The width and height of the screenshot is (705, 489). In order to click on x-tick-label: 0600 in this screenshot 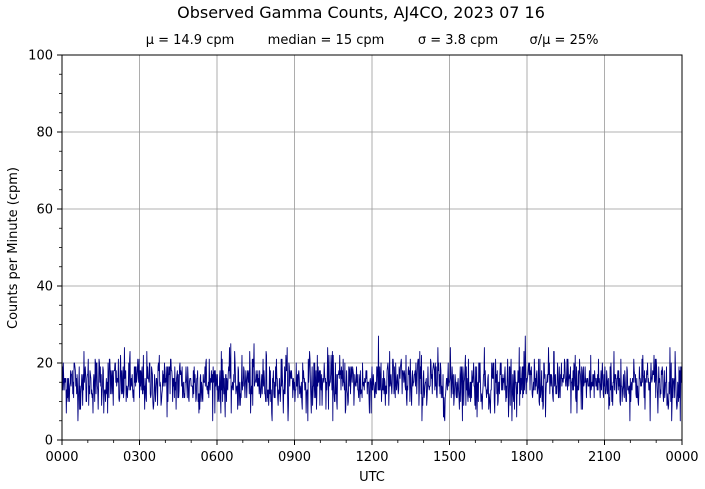, I will do `click(216, 457)`.